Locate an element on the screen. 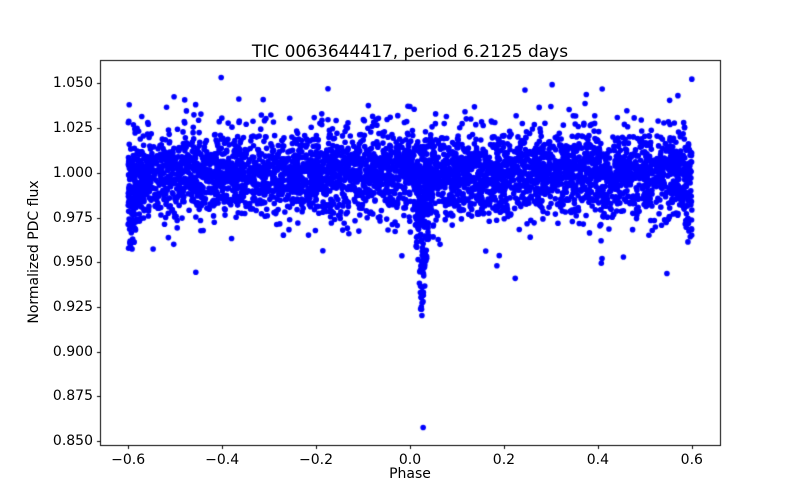 The height and width of the screenshot is (500, 800). x-tick-label: 0.4 is located at coordinates (597, 459).